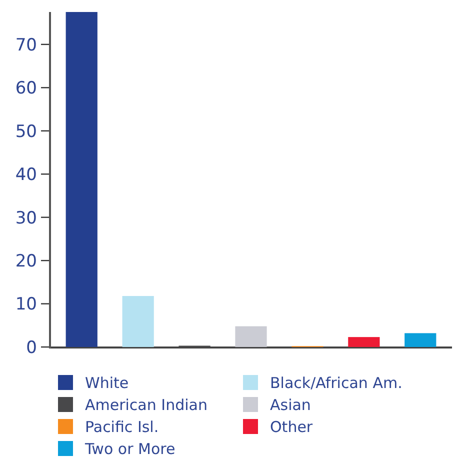  Describe the element at coordinates (130, 449) in the screenshot. I see `legend-label: Two or More` at that location.